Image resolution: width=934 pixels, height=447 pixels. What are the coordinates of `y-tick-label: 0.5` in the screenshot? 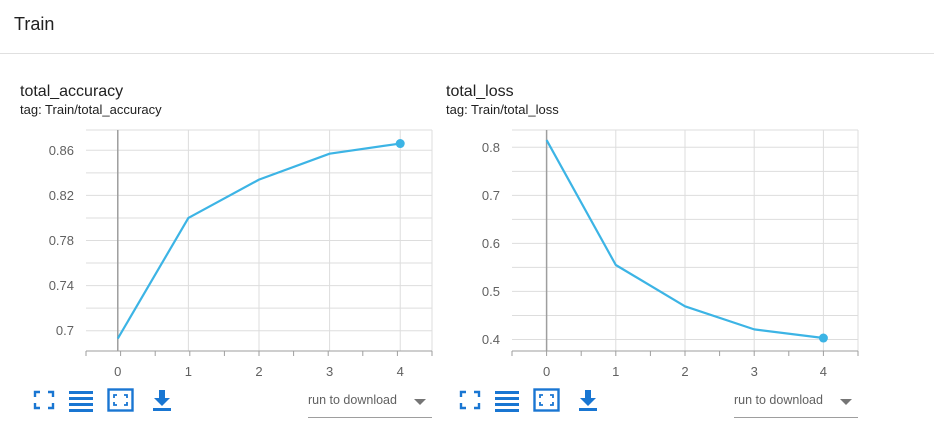 It's located at (491, 291).